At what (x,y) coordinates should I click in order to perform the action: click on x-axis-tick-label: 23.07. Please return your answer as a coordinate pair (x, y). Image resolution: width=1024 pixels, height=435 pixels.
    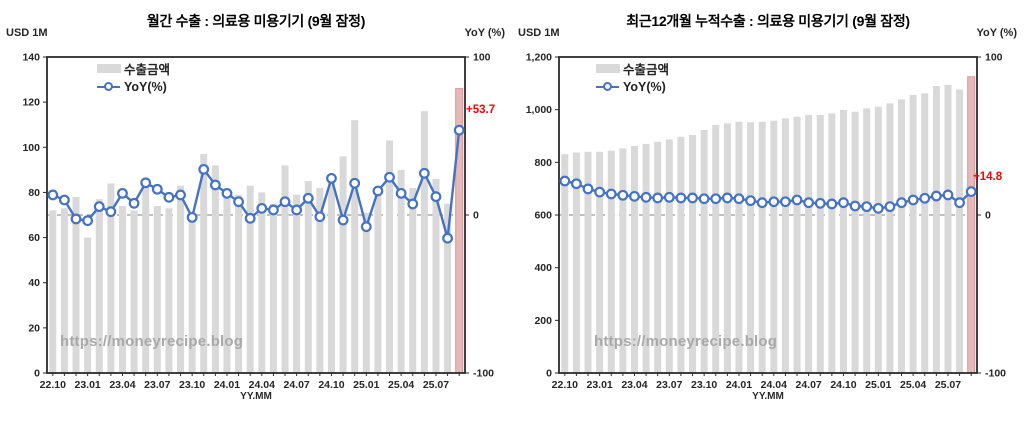
    Looking at the image, I should click on (669, 385).